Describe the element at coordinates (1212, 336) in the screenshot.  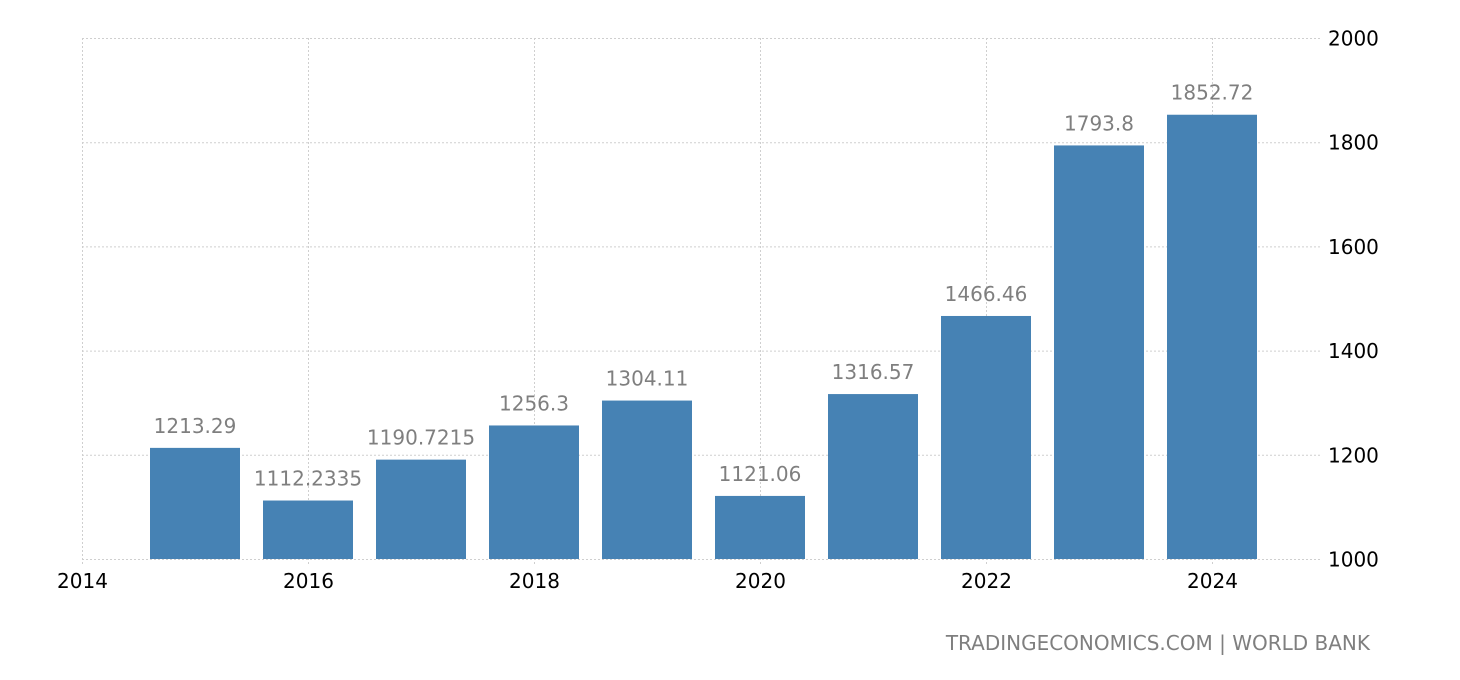
I see `bar-2024` at that location.